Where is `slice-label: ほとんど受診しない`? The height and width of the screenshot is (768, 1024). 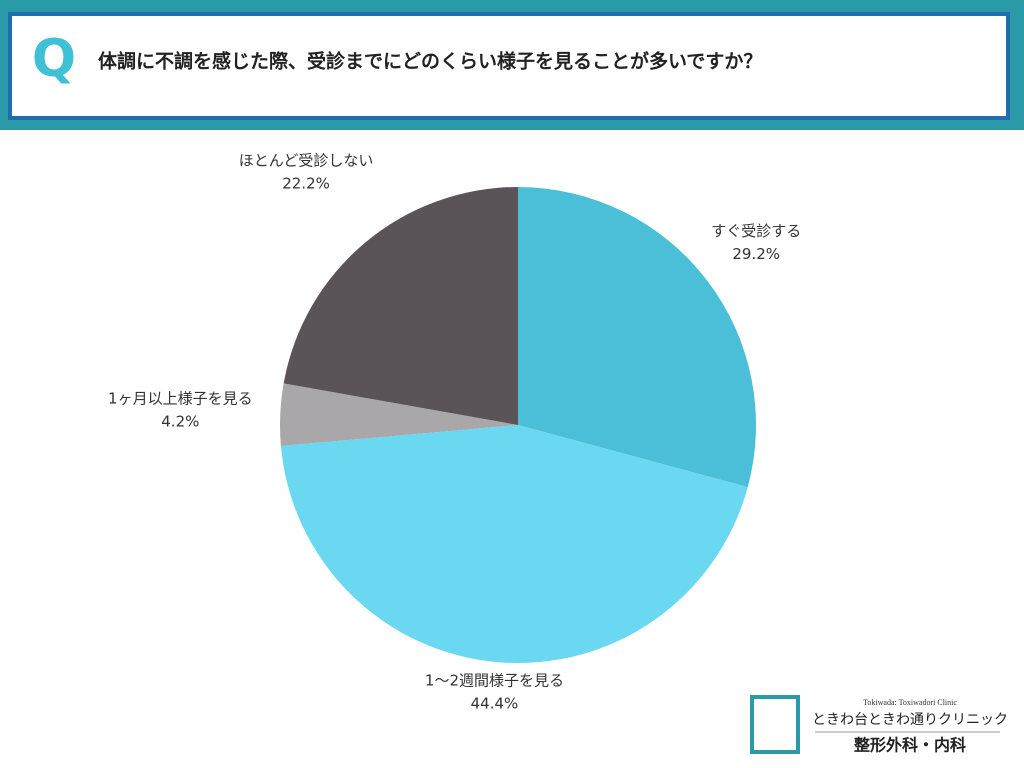
slice-label: ほとんど受診しない is located at coordinates (306, 161).